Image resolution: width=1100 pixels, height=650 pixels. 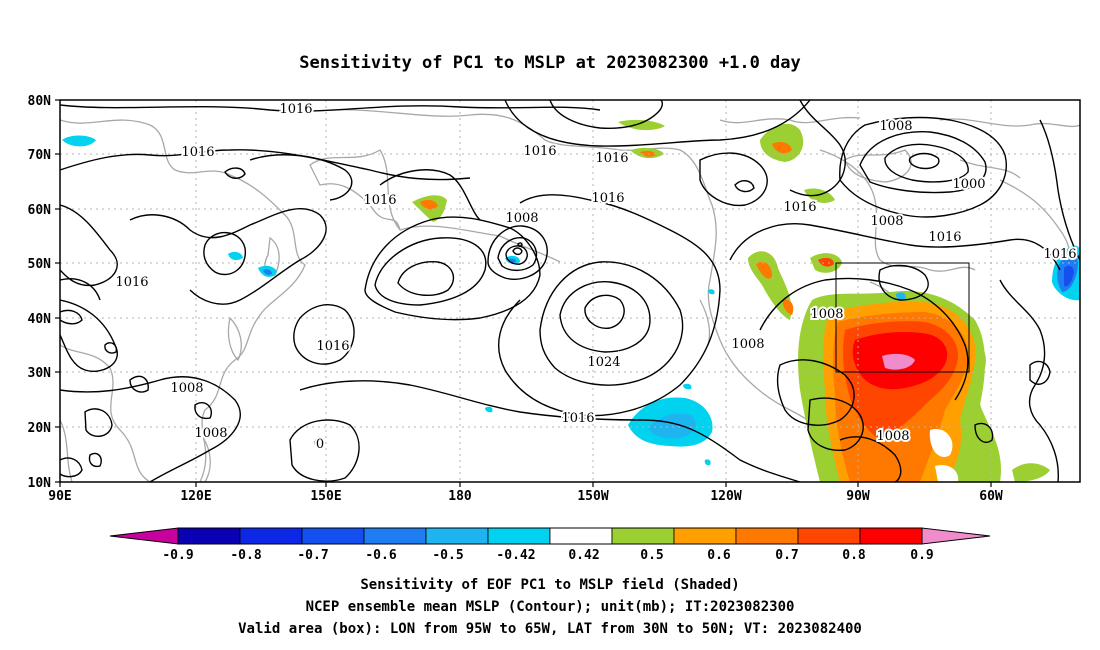 I want to click on contour-label: 0, so click(x=320, y=444).